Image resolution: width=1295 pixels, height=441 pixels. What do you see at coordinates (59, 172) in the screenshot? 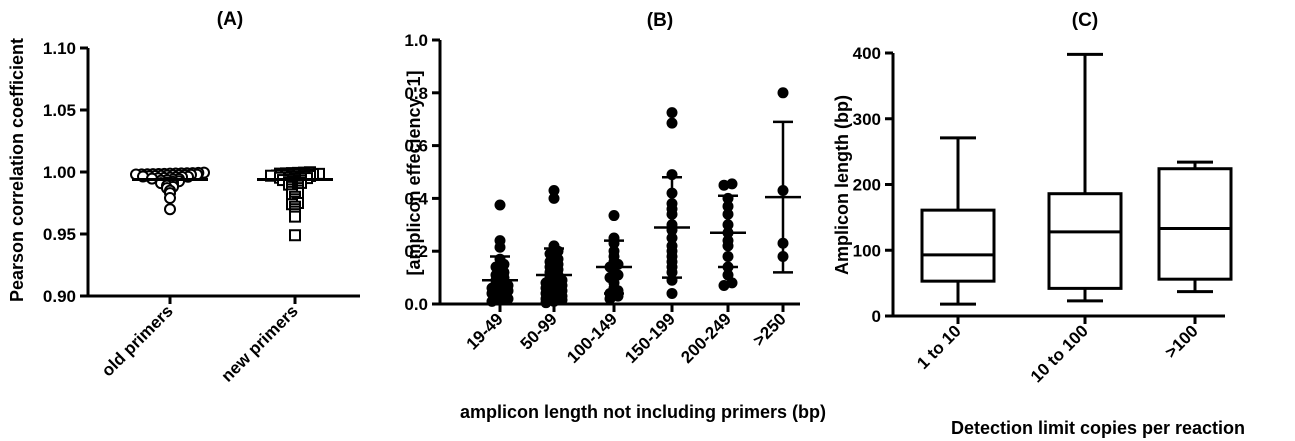
I see `panel-a-y-tick-label: 1.00` at bounding box center [59, 172].